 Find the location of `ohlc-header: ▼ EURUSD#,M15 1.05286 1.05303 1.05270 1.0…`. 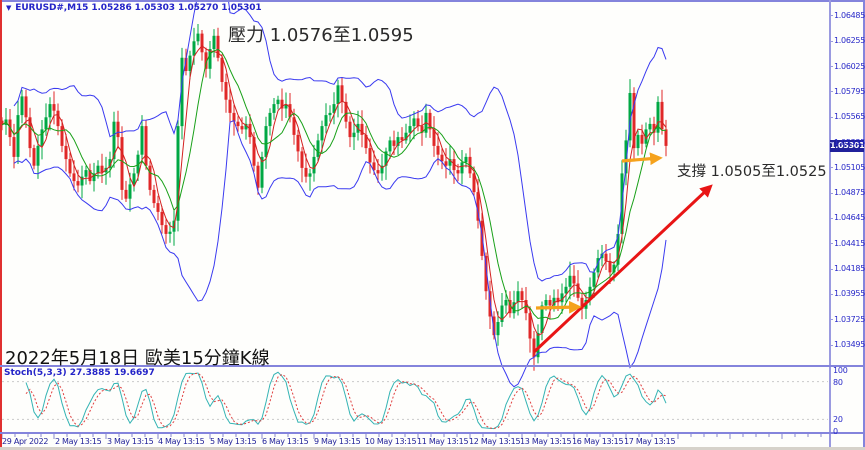

ohlc-header: ▼ EURUSD#,M15 1.05286 1.05303 1.05270 1.0… is located at coordinates (134, 8).